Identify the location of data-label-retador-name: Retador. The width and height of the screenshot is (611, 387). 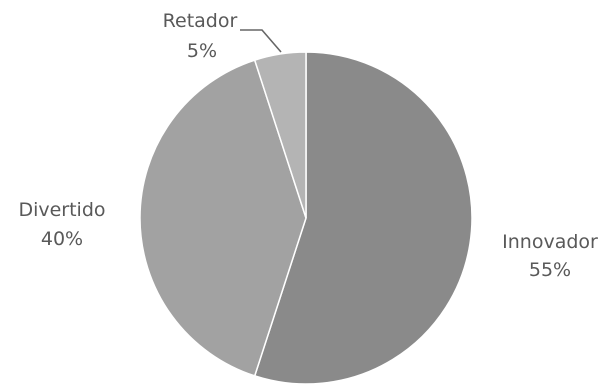
(200, 21).